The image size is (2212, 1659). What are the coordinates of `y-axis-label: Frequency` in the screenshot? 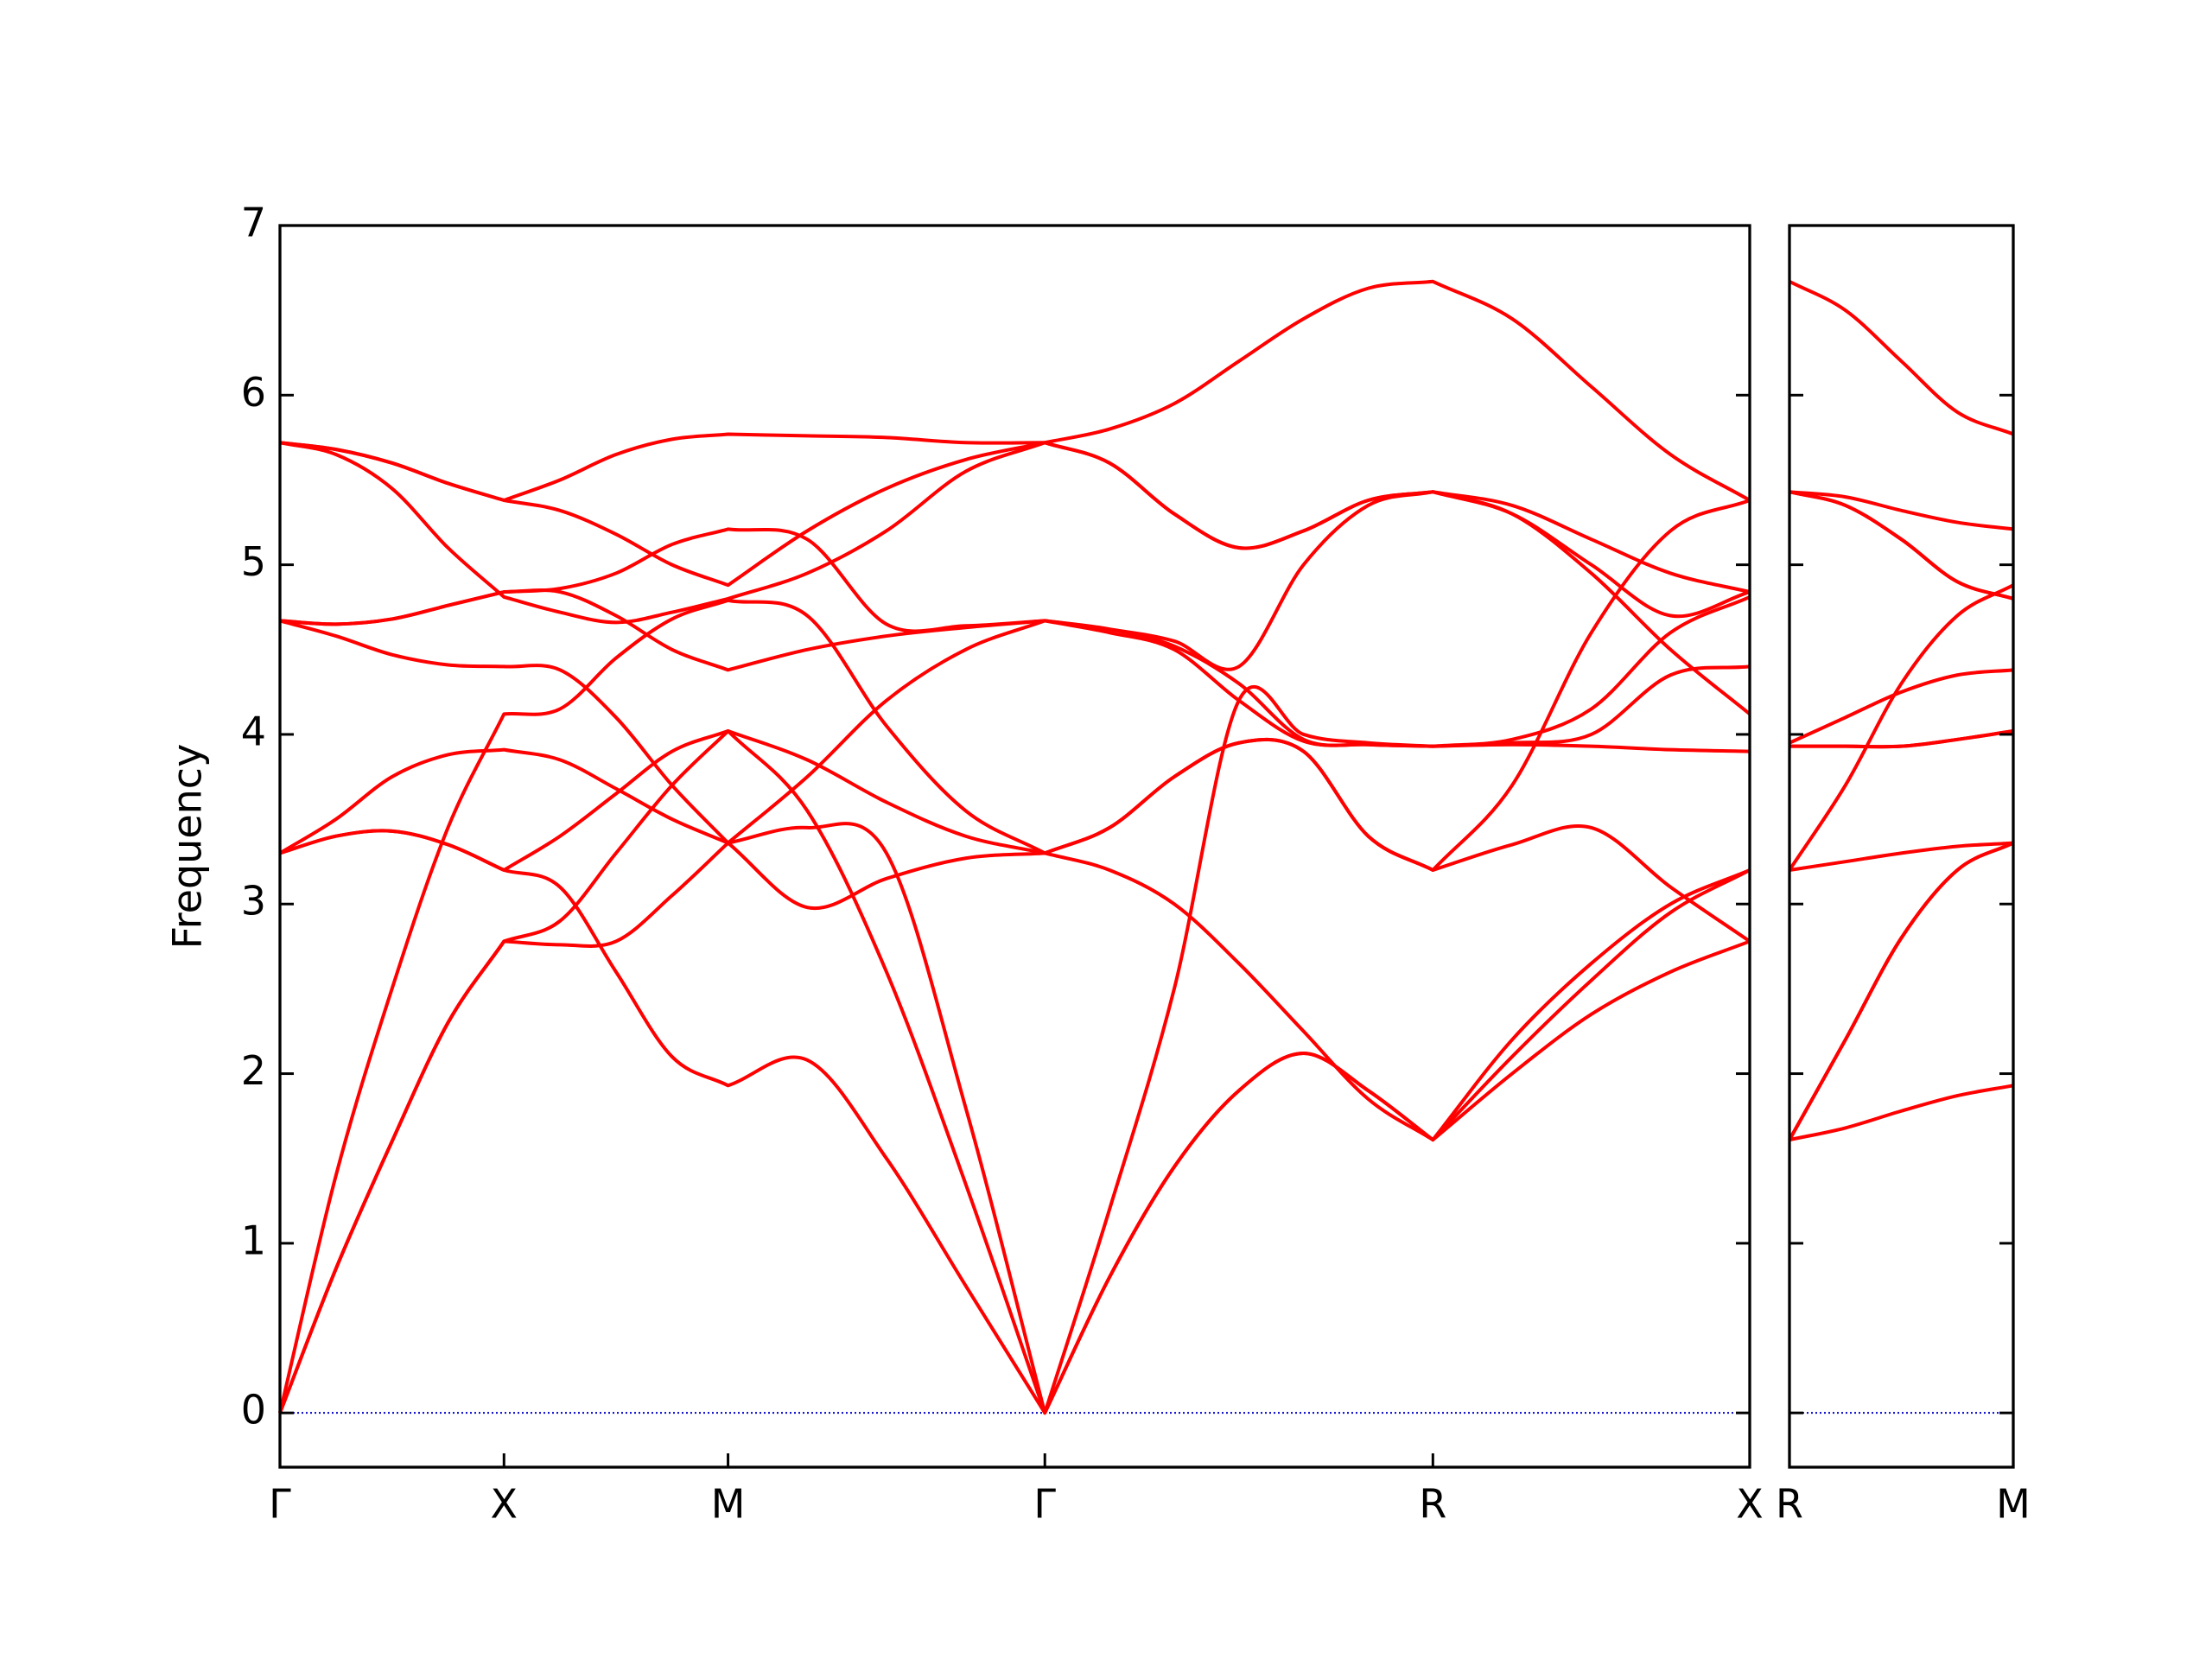 It's located at (187, 847).